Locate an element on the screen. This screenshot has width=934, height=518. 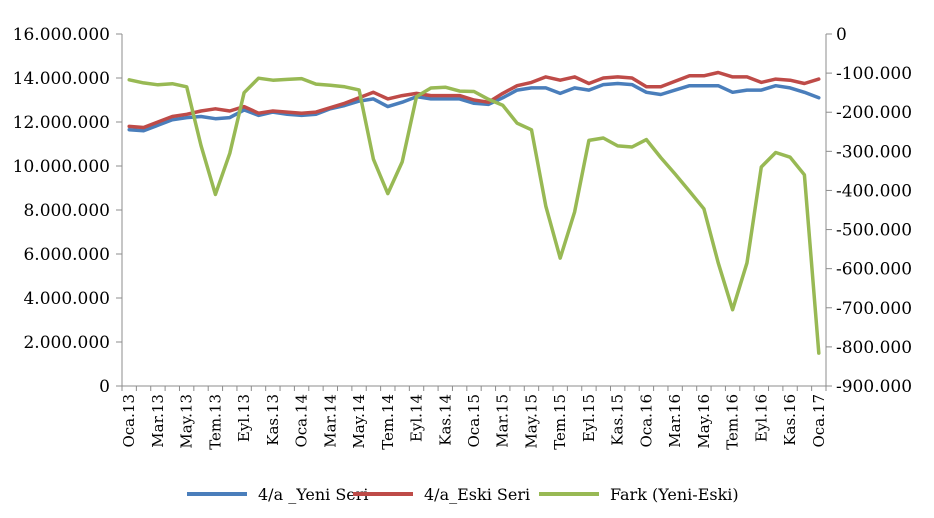
right-y-tick-label: -500.000 is located at coordinates (874, 231).